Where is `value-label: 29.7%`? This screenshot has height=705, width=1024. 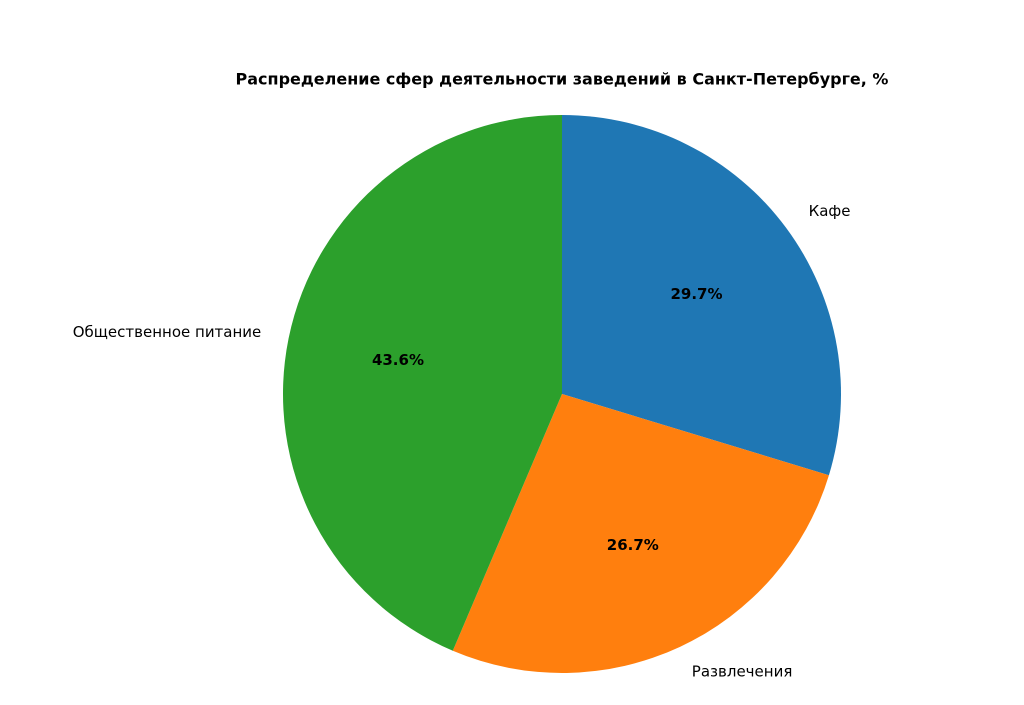 value-label: 29.7% is located at coordinates (696, 294).